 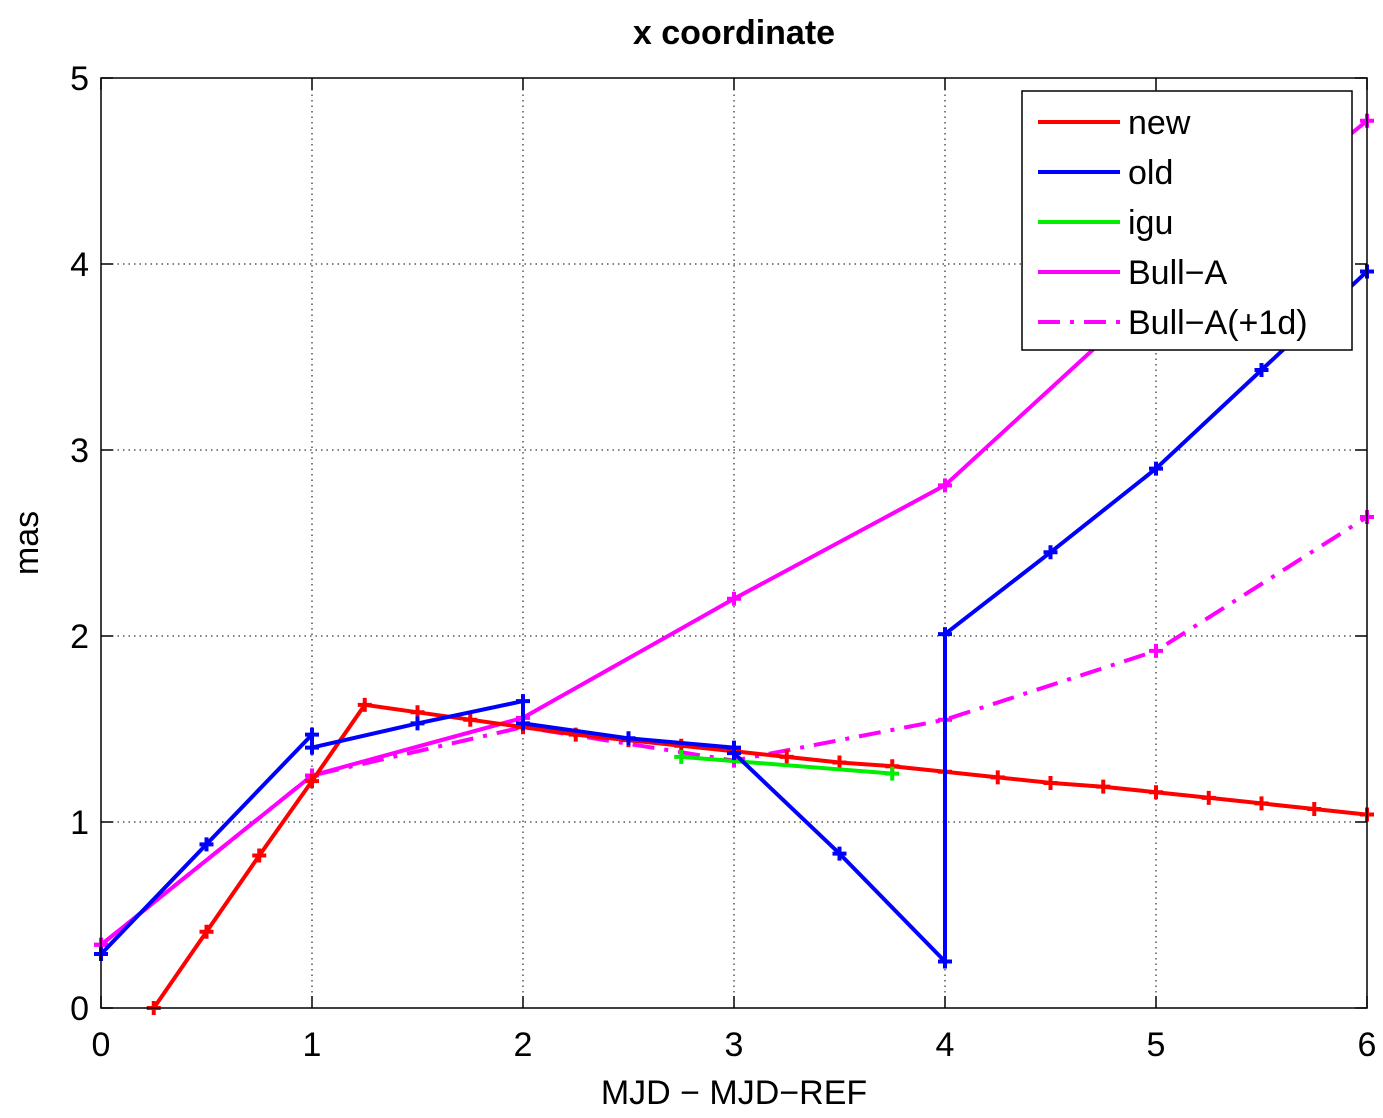 What do you see at coordinates (1178, 273) in the screenshot?
I see `legend-label: Bull−A` at bounding box center [1178, 273].